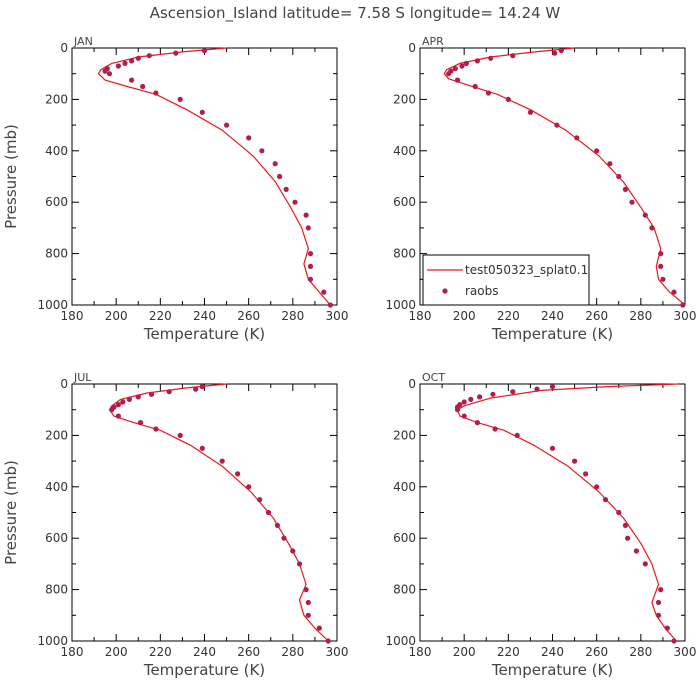 This screenshot has height=700, width=700. What do you see at coordinates (433, 41) in the screenshot?
I see `panel-label: APR` at bounding box center [433, 41].